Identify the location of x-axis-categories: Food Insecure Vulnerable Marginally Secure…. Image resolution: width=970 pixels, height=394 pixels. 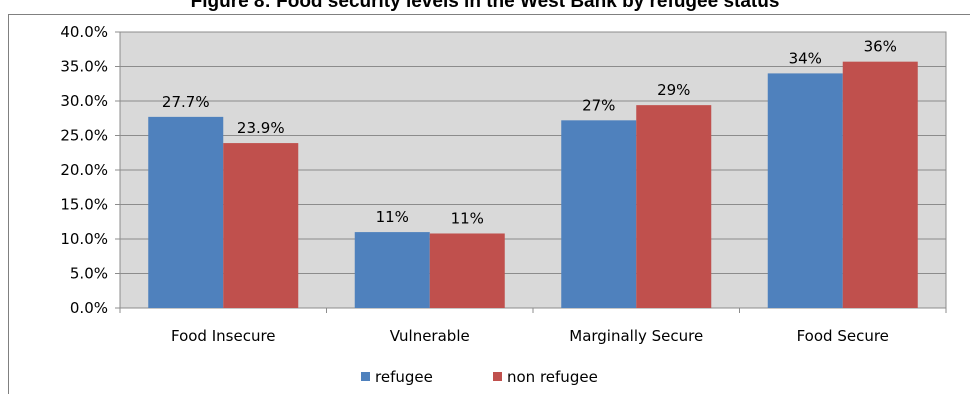
(533, 326).